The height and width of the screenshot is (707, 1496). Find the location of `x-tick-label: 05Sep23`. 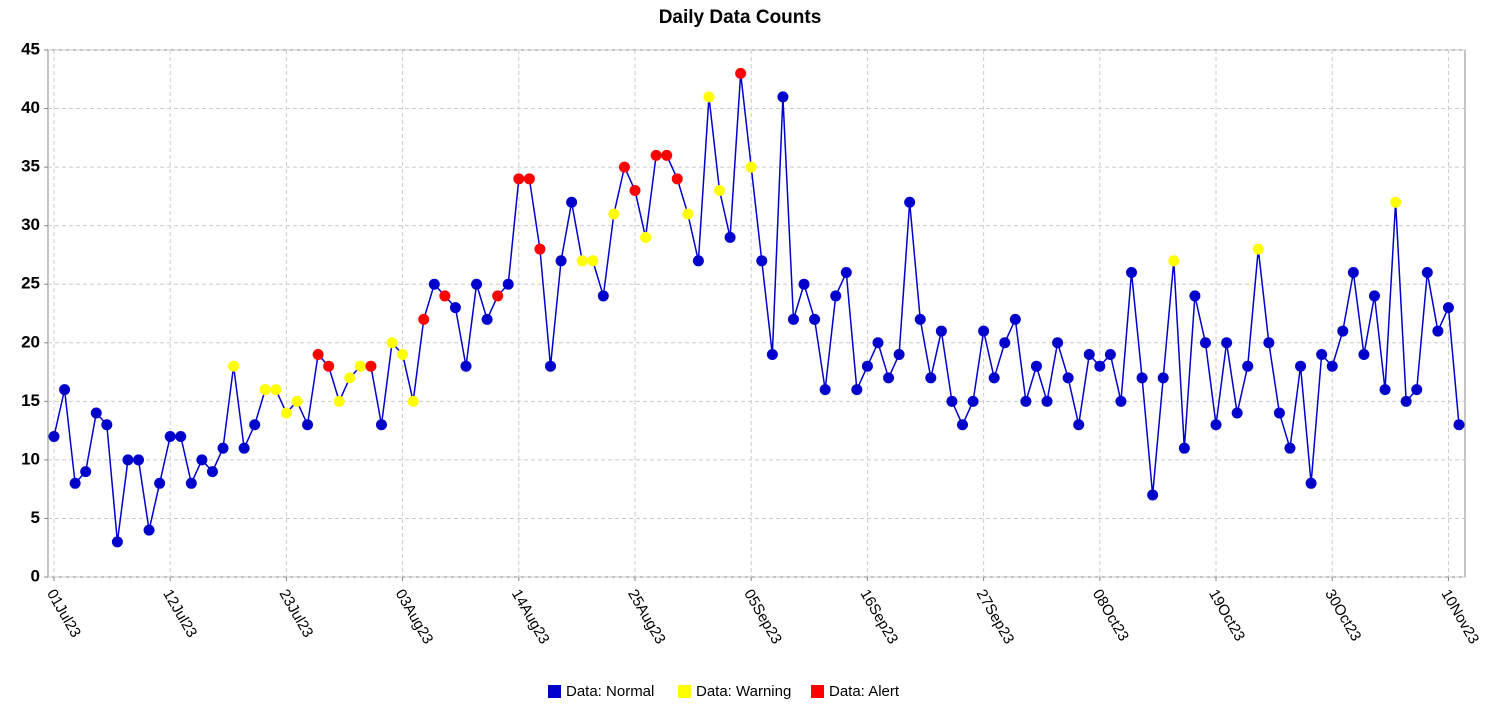

x-tick-label: 05Sep23 is located at coordinates (762, 616).